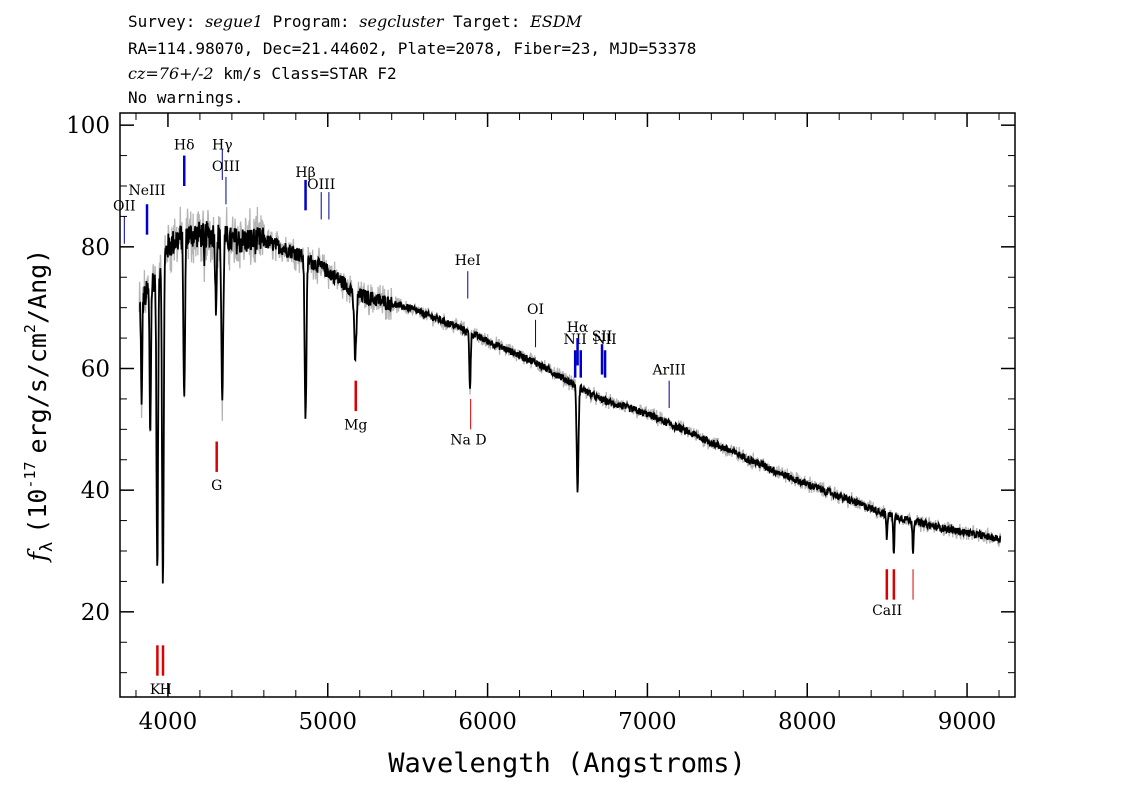 This screenshot has height=810, width=1134. Describe the element at coordinates (327, 722) in the screenshot. I see `x-tick-label: 5000` at that location.